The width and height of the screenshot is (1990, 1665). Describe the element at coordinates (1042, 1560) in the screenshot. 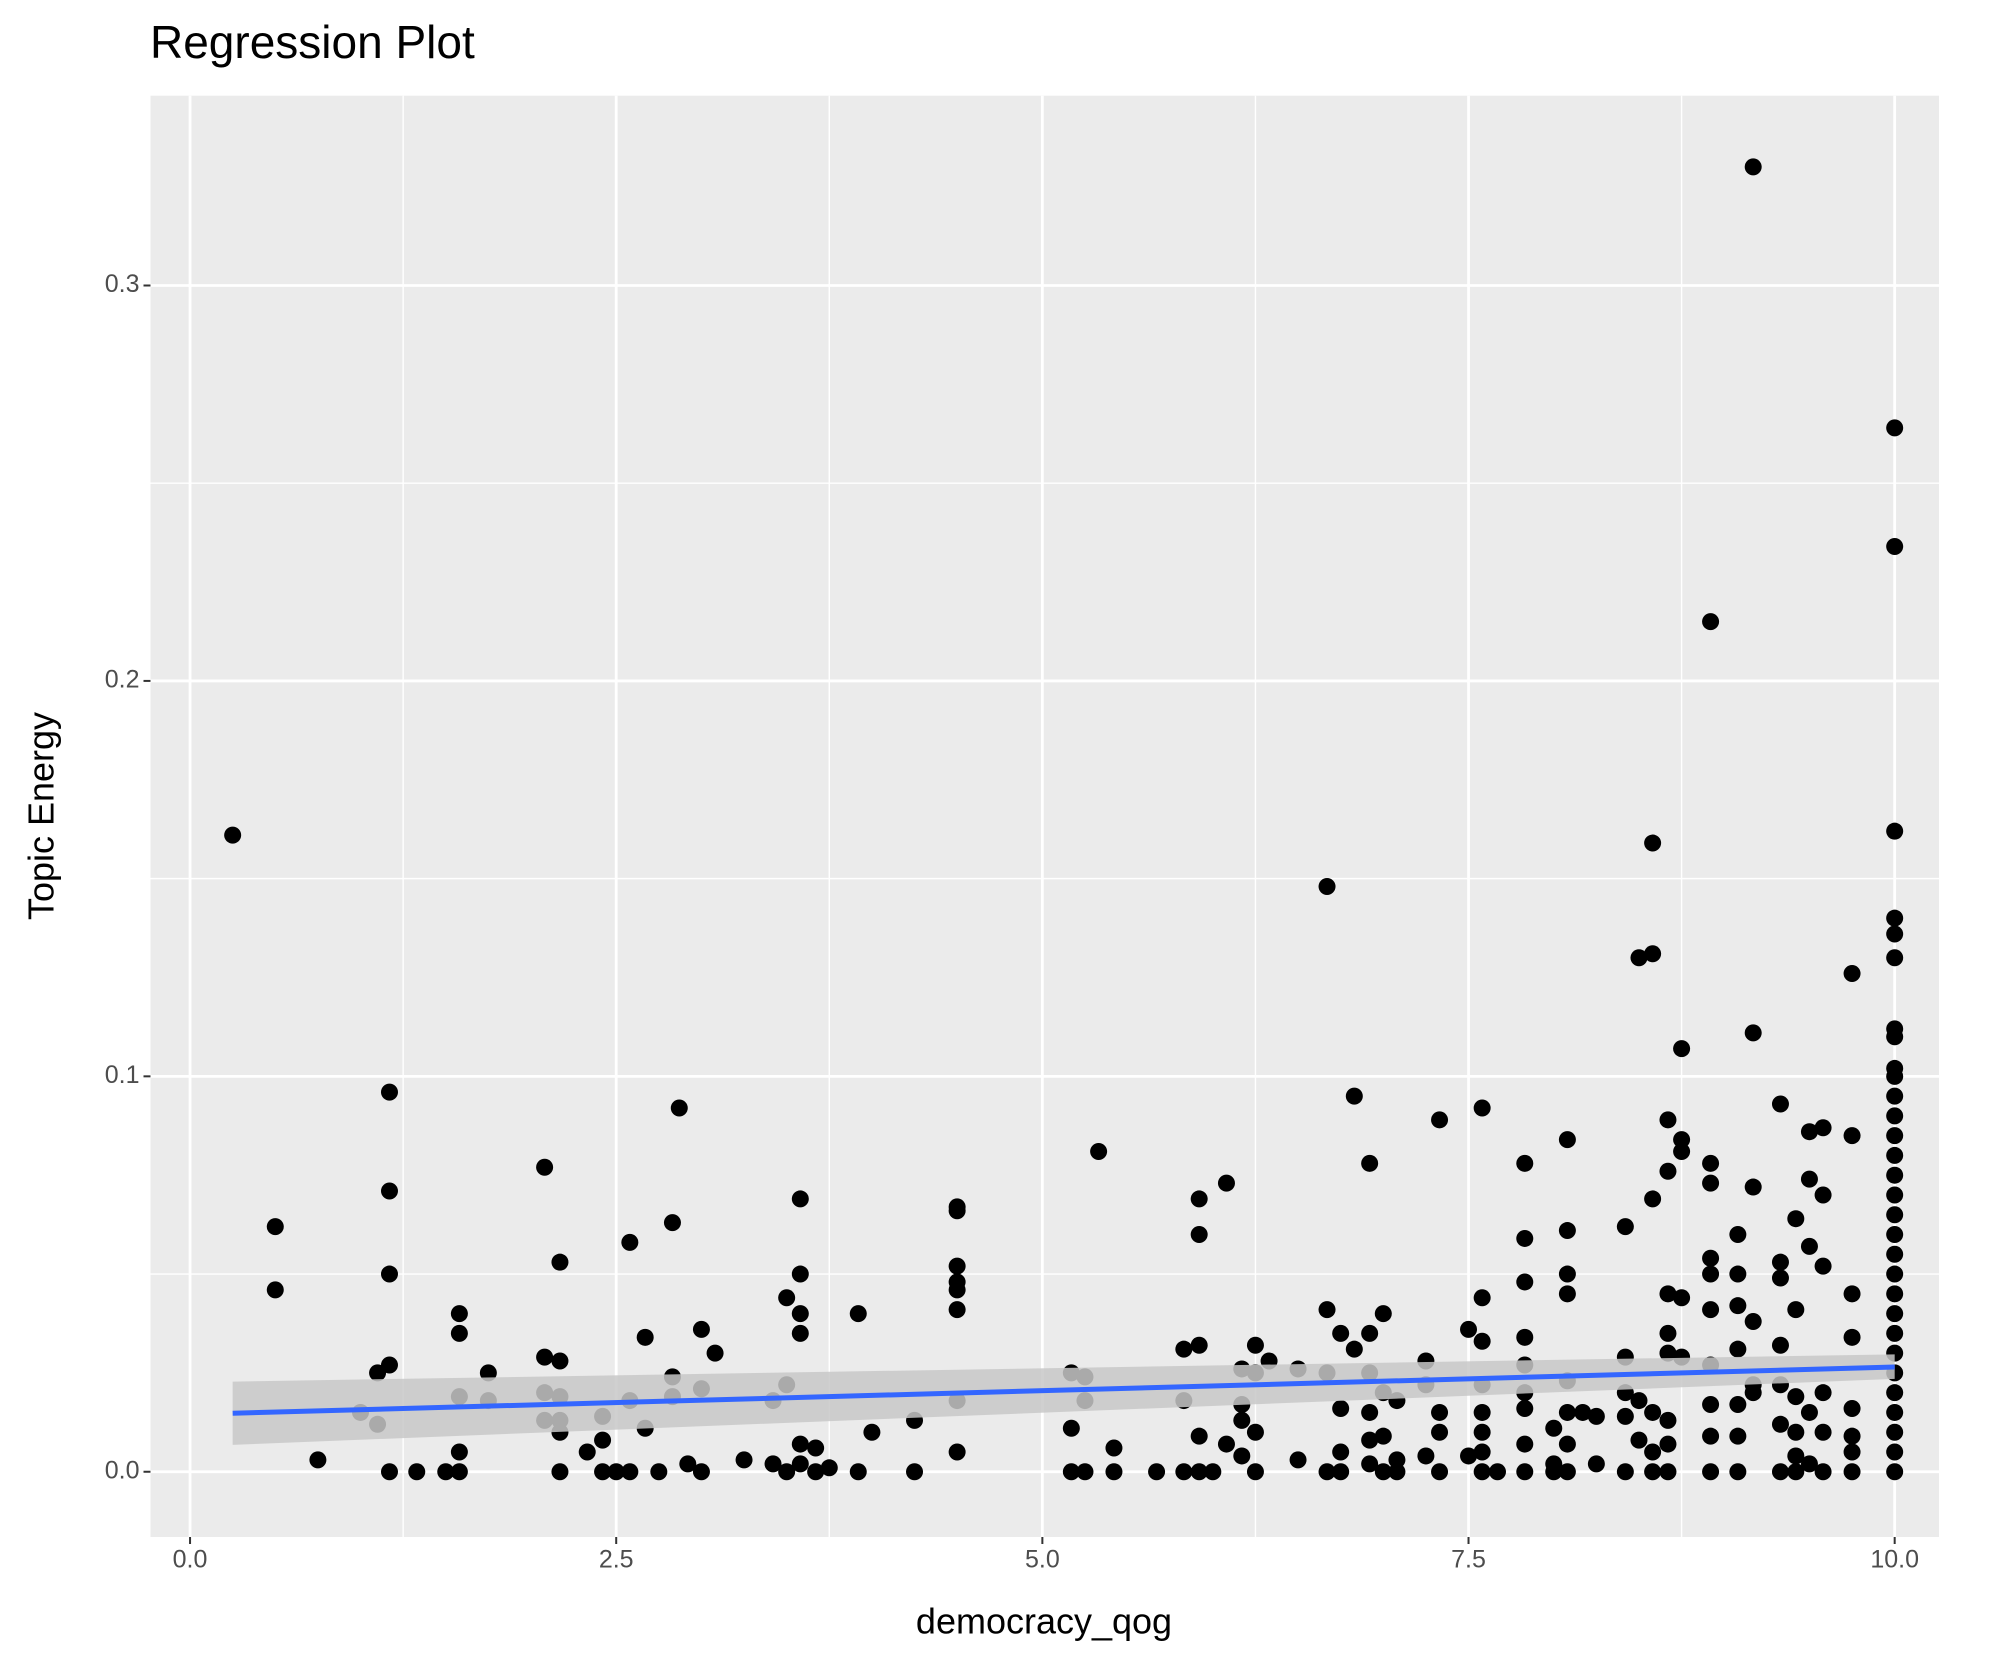

I see `x-tick-label: 5.0` at that location.